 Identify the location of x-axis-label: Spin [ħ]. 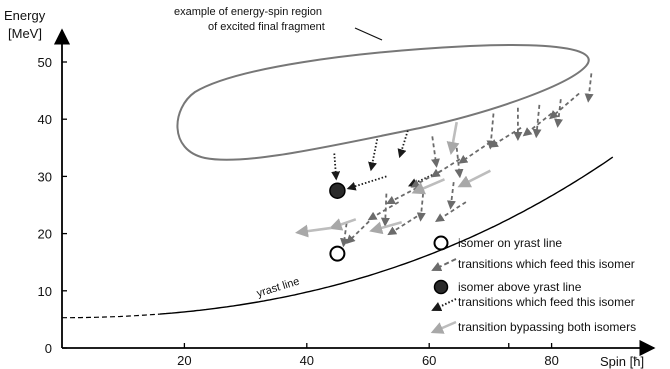
(622, 361).